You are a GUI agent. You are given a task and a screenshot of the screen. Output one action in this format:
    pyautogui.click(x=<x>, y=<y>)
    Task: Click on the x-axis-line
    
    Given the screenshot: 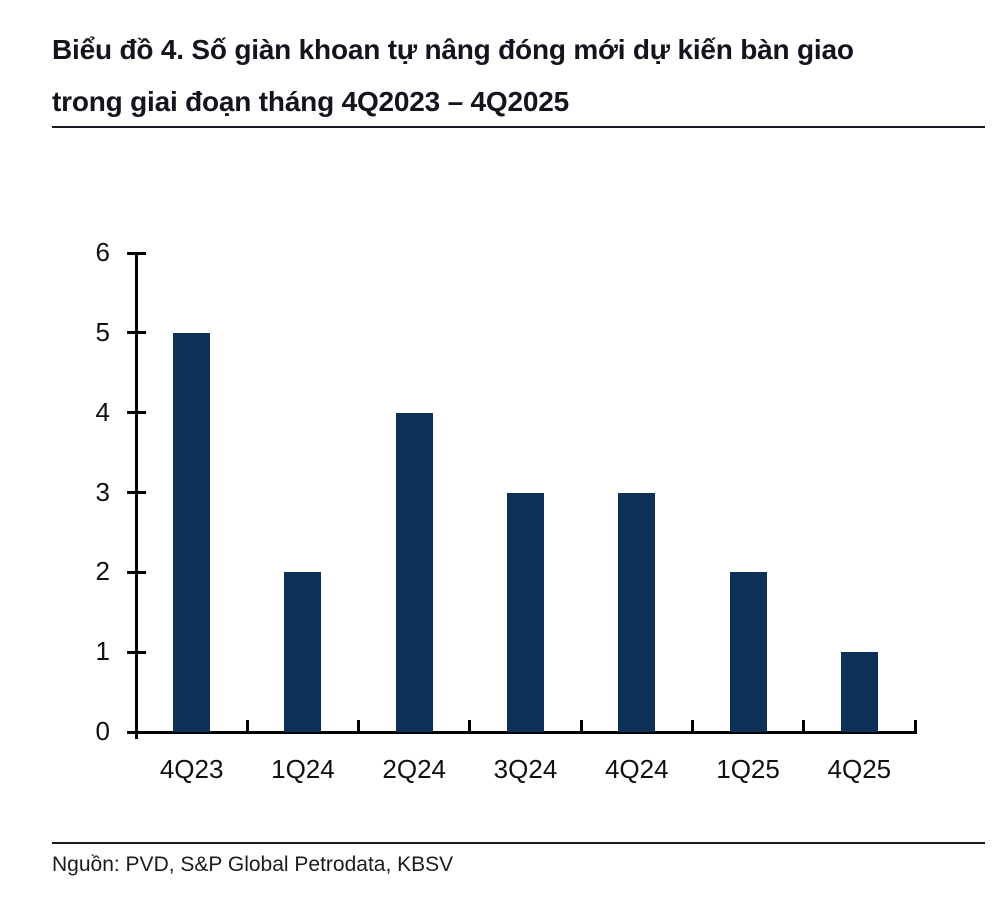 What is the action you would take?
    pyautogui.click(x=525, y=732)
    